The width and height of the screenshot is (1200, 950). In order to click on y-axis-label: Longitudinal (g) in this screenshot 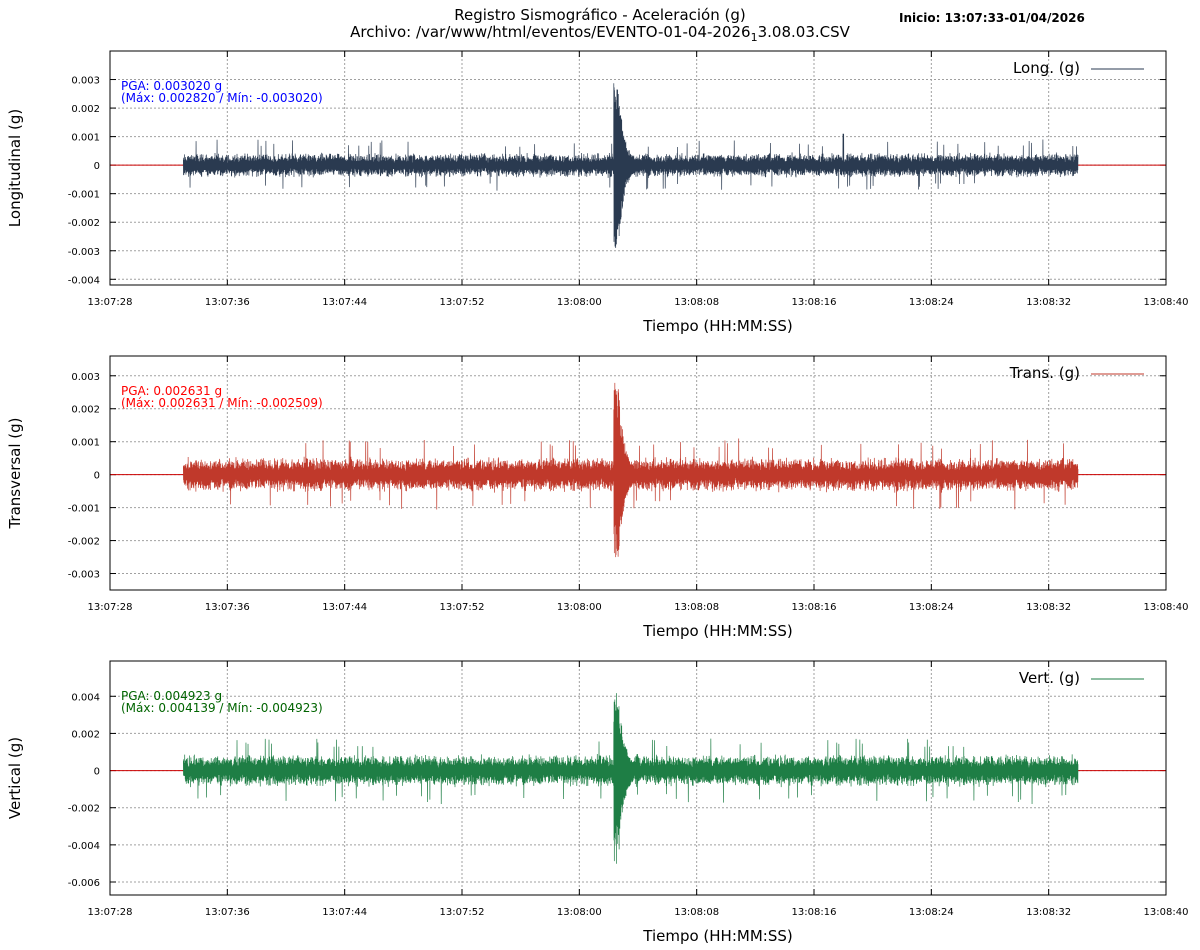, I will do `click(15, 168)`.